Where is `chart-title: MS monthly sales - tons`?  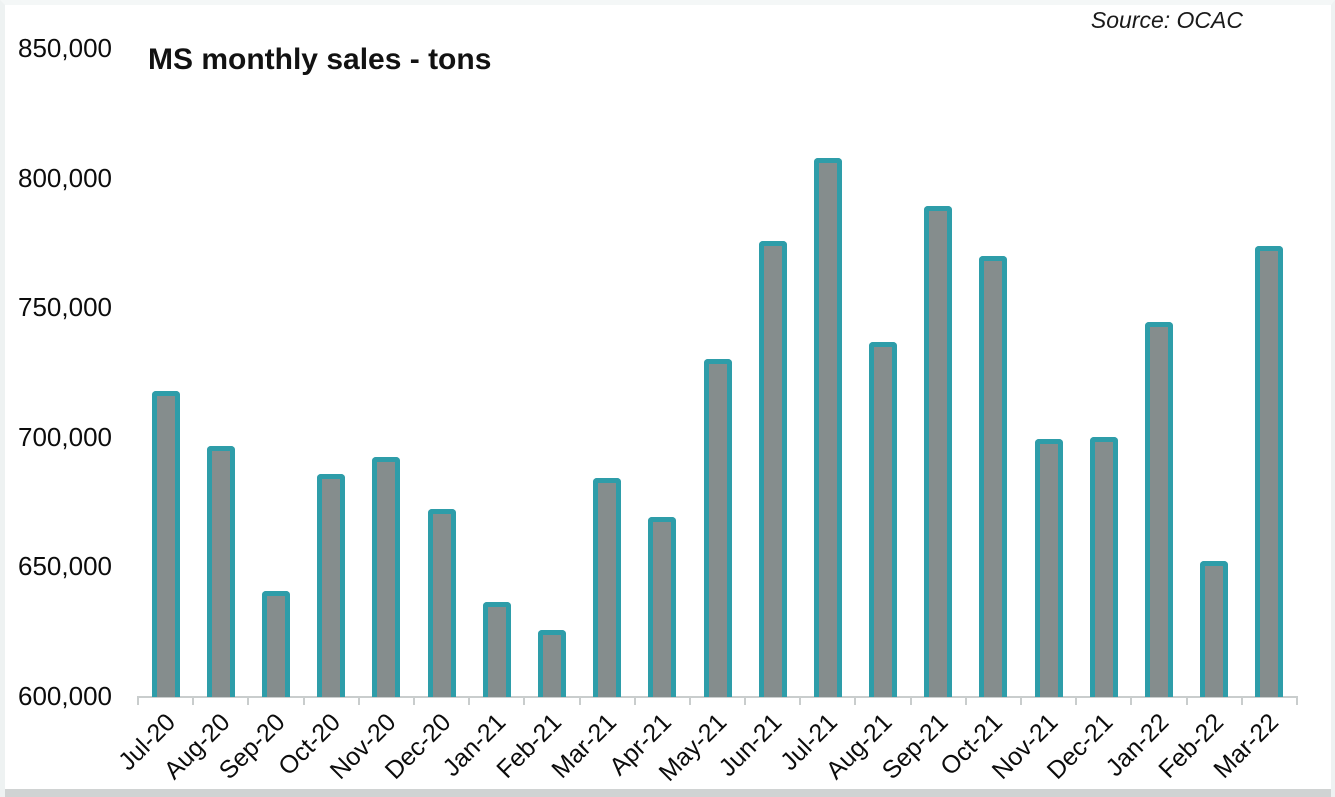 chart-title: MS monthly sales - tons is located at coordinates (320, 59).